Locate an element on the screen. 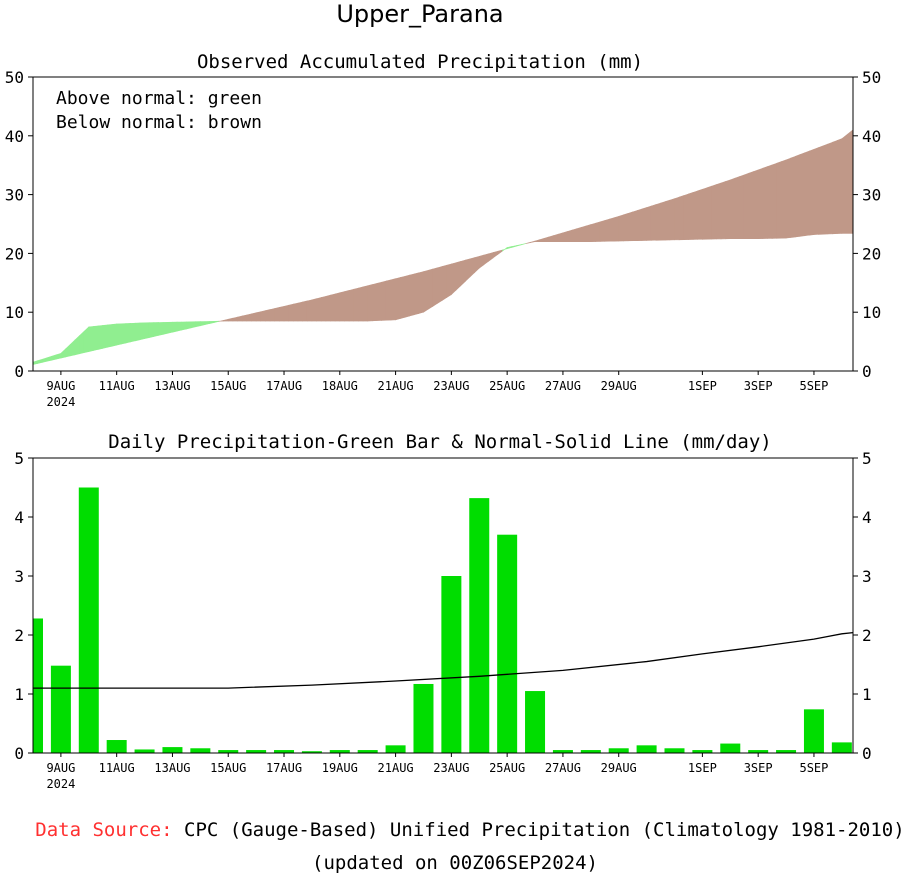 This screenshot has width=922, height=877. updated-note: (updated on 00Z06SEP2024) is located at coordinates (455, 863).